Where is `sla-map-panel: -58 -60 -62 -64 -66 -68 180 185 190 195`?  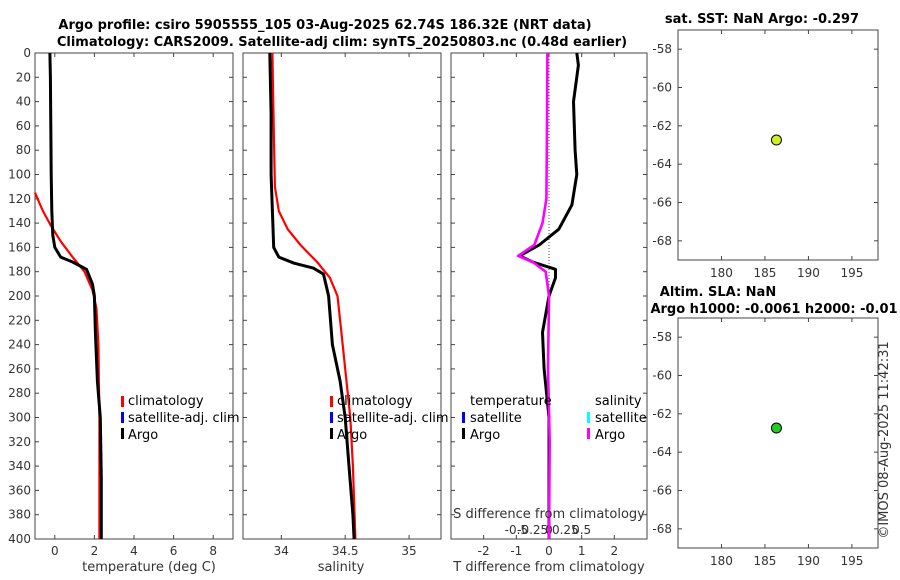 sla-map-panel: -58 -60 -62 -64 -66 -68 180 185 190 195 is located at coordinates (765, 442).